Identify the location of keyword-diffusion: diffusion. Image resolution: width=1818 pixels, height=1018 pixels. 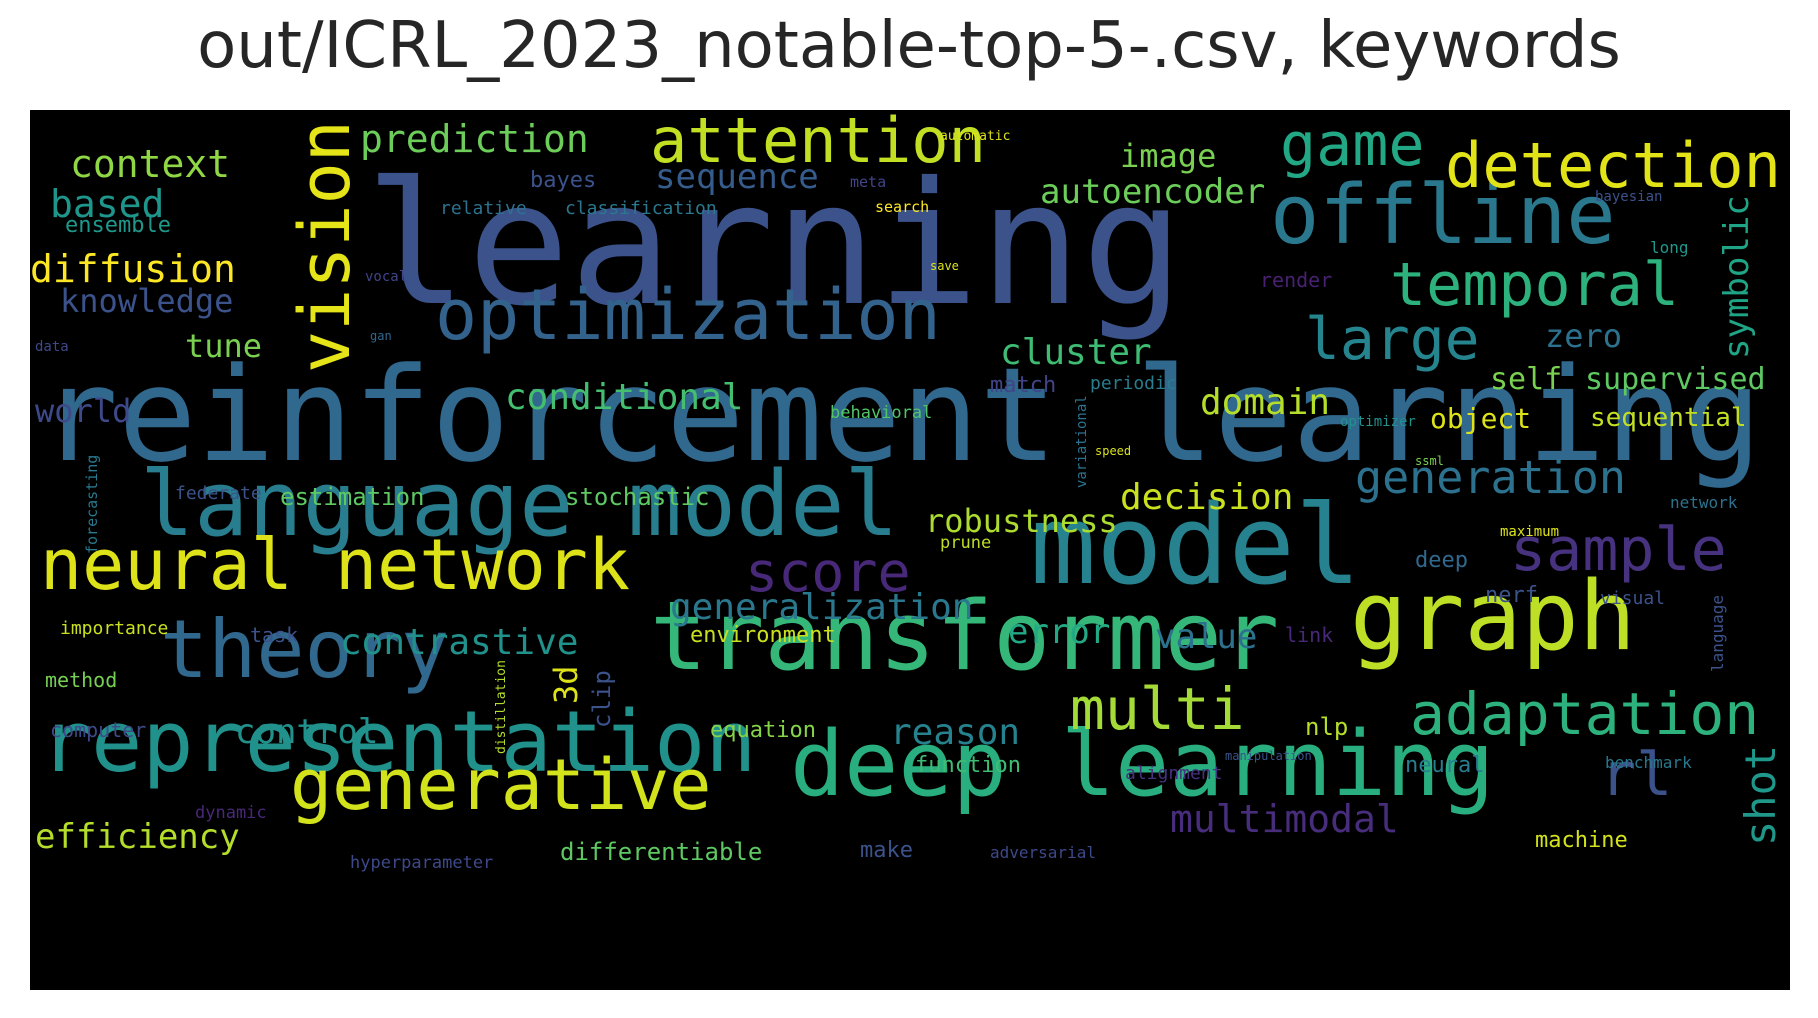
(133, 269).